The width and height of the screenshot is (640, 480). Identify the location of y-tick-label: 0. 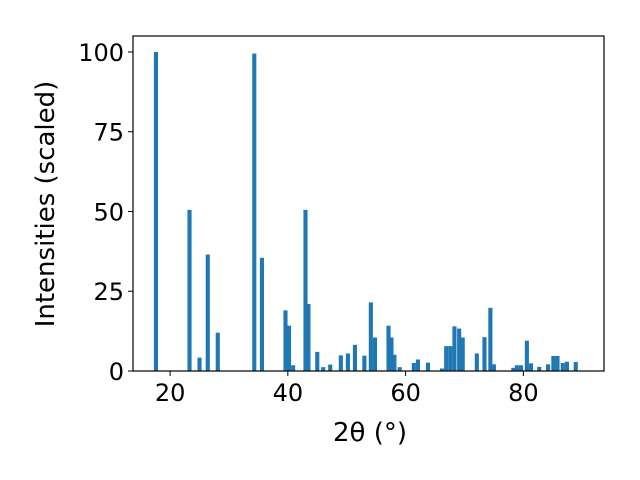
(116, 372).